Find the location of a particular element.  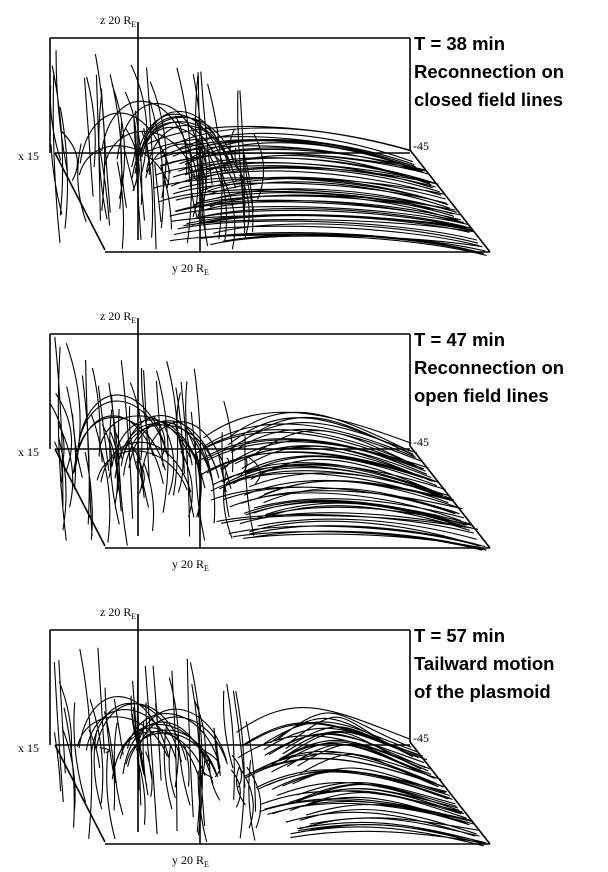

panel-title: T = 38 min is located at coordinates (459, 43).